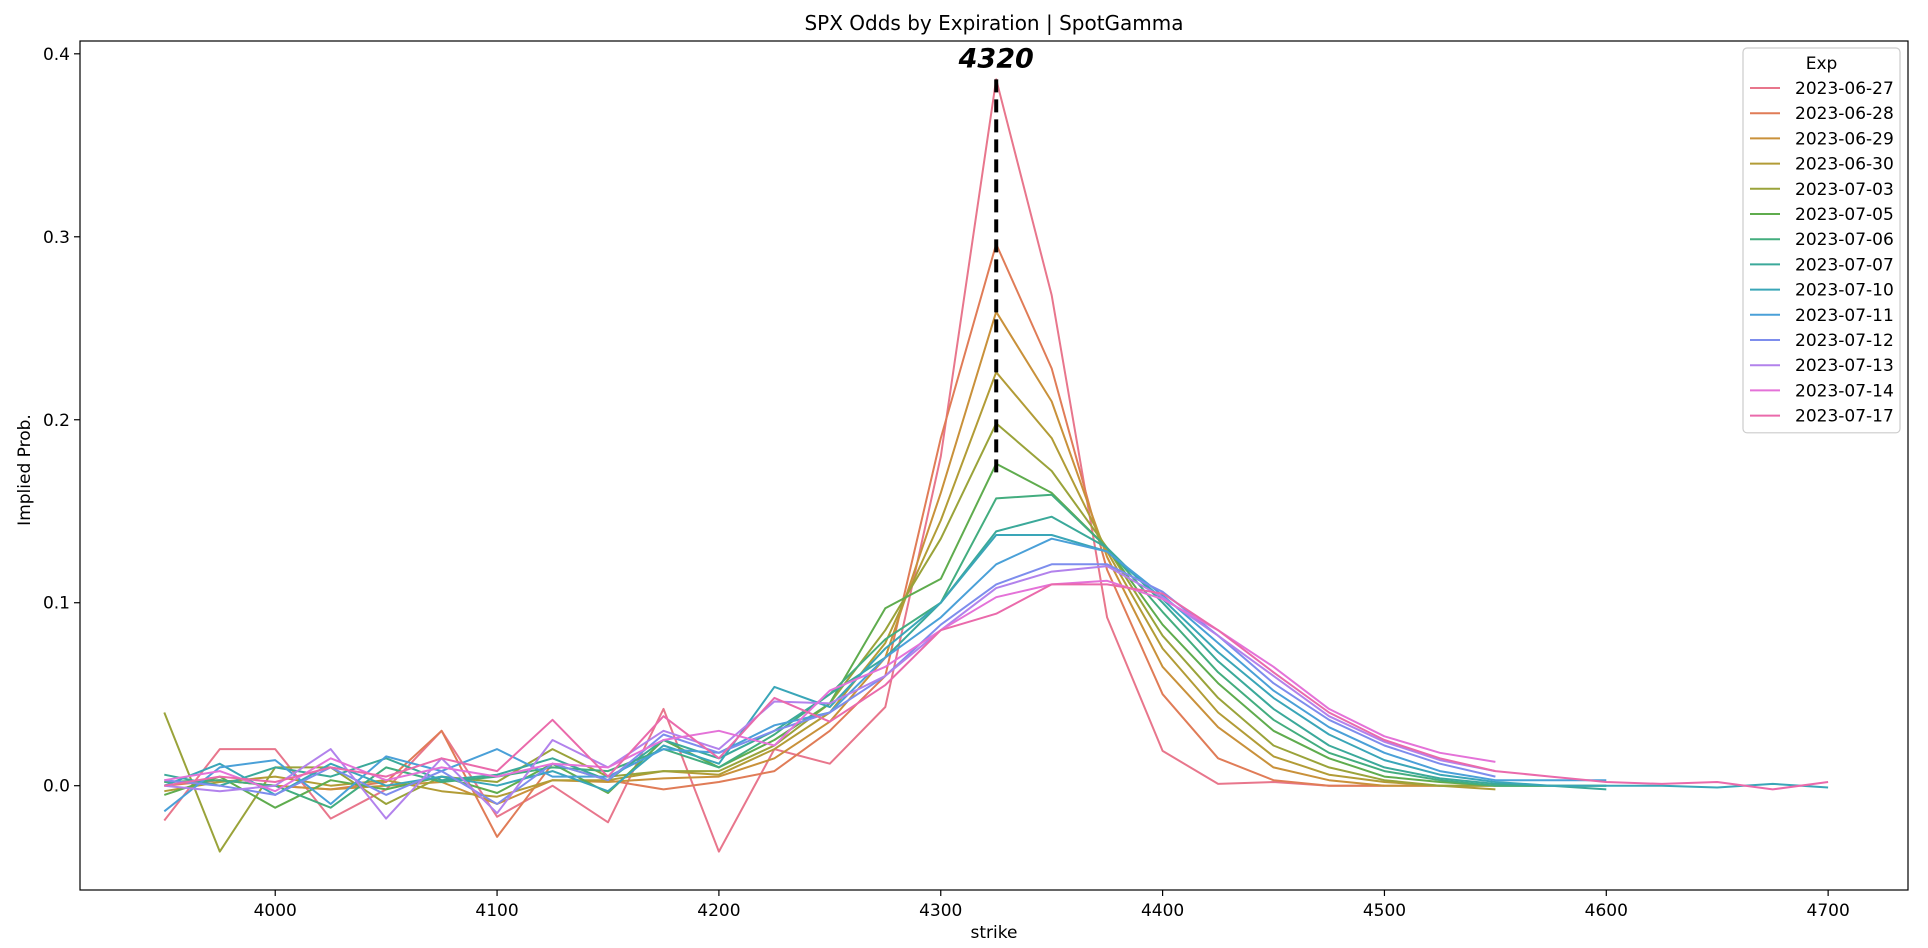 The height and width of the screenshot is (948, 1928). Describe the element at coordinates (56, 238) in the screenshot. I see `y-tick-label: 0.3` at that location.